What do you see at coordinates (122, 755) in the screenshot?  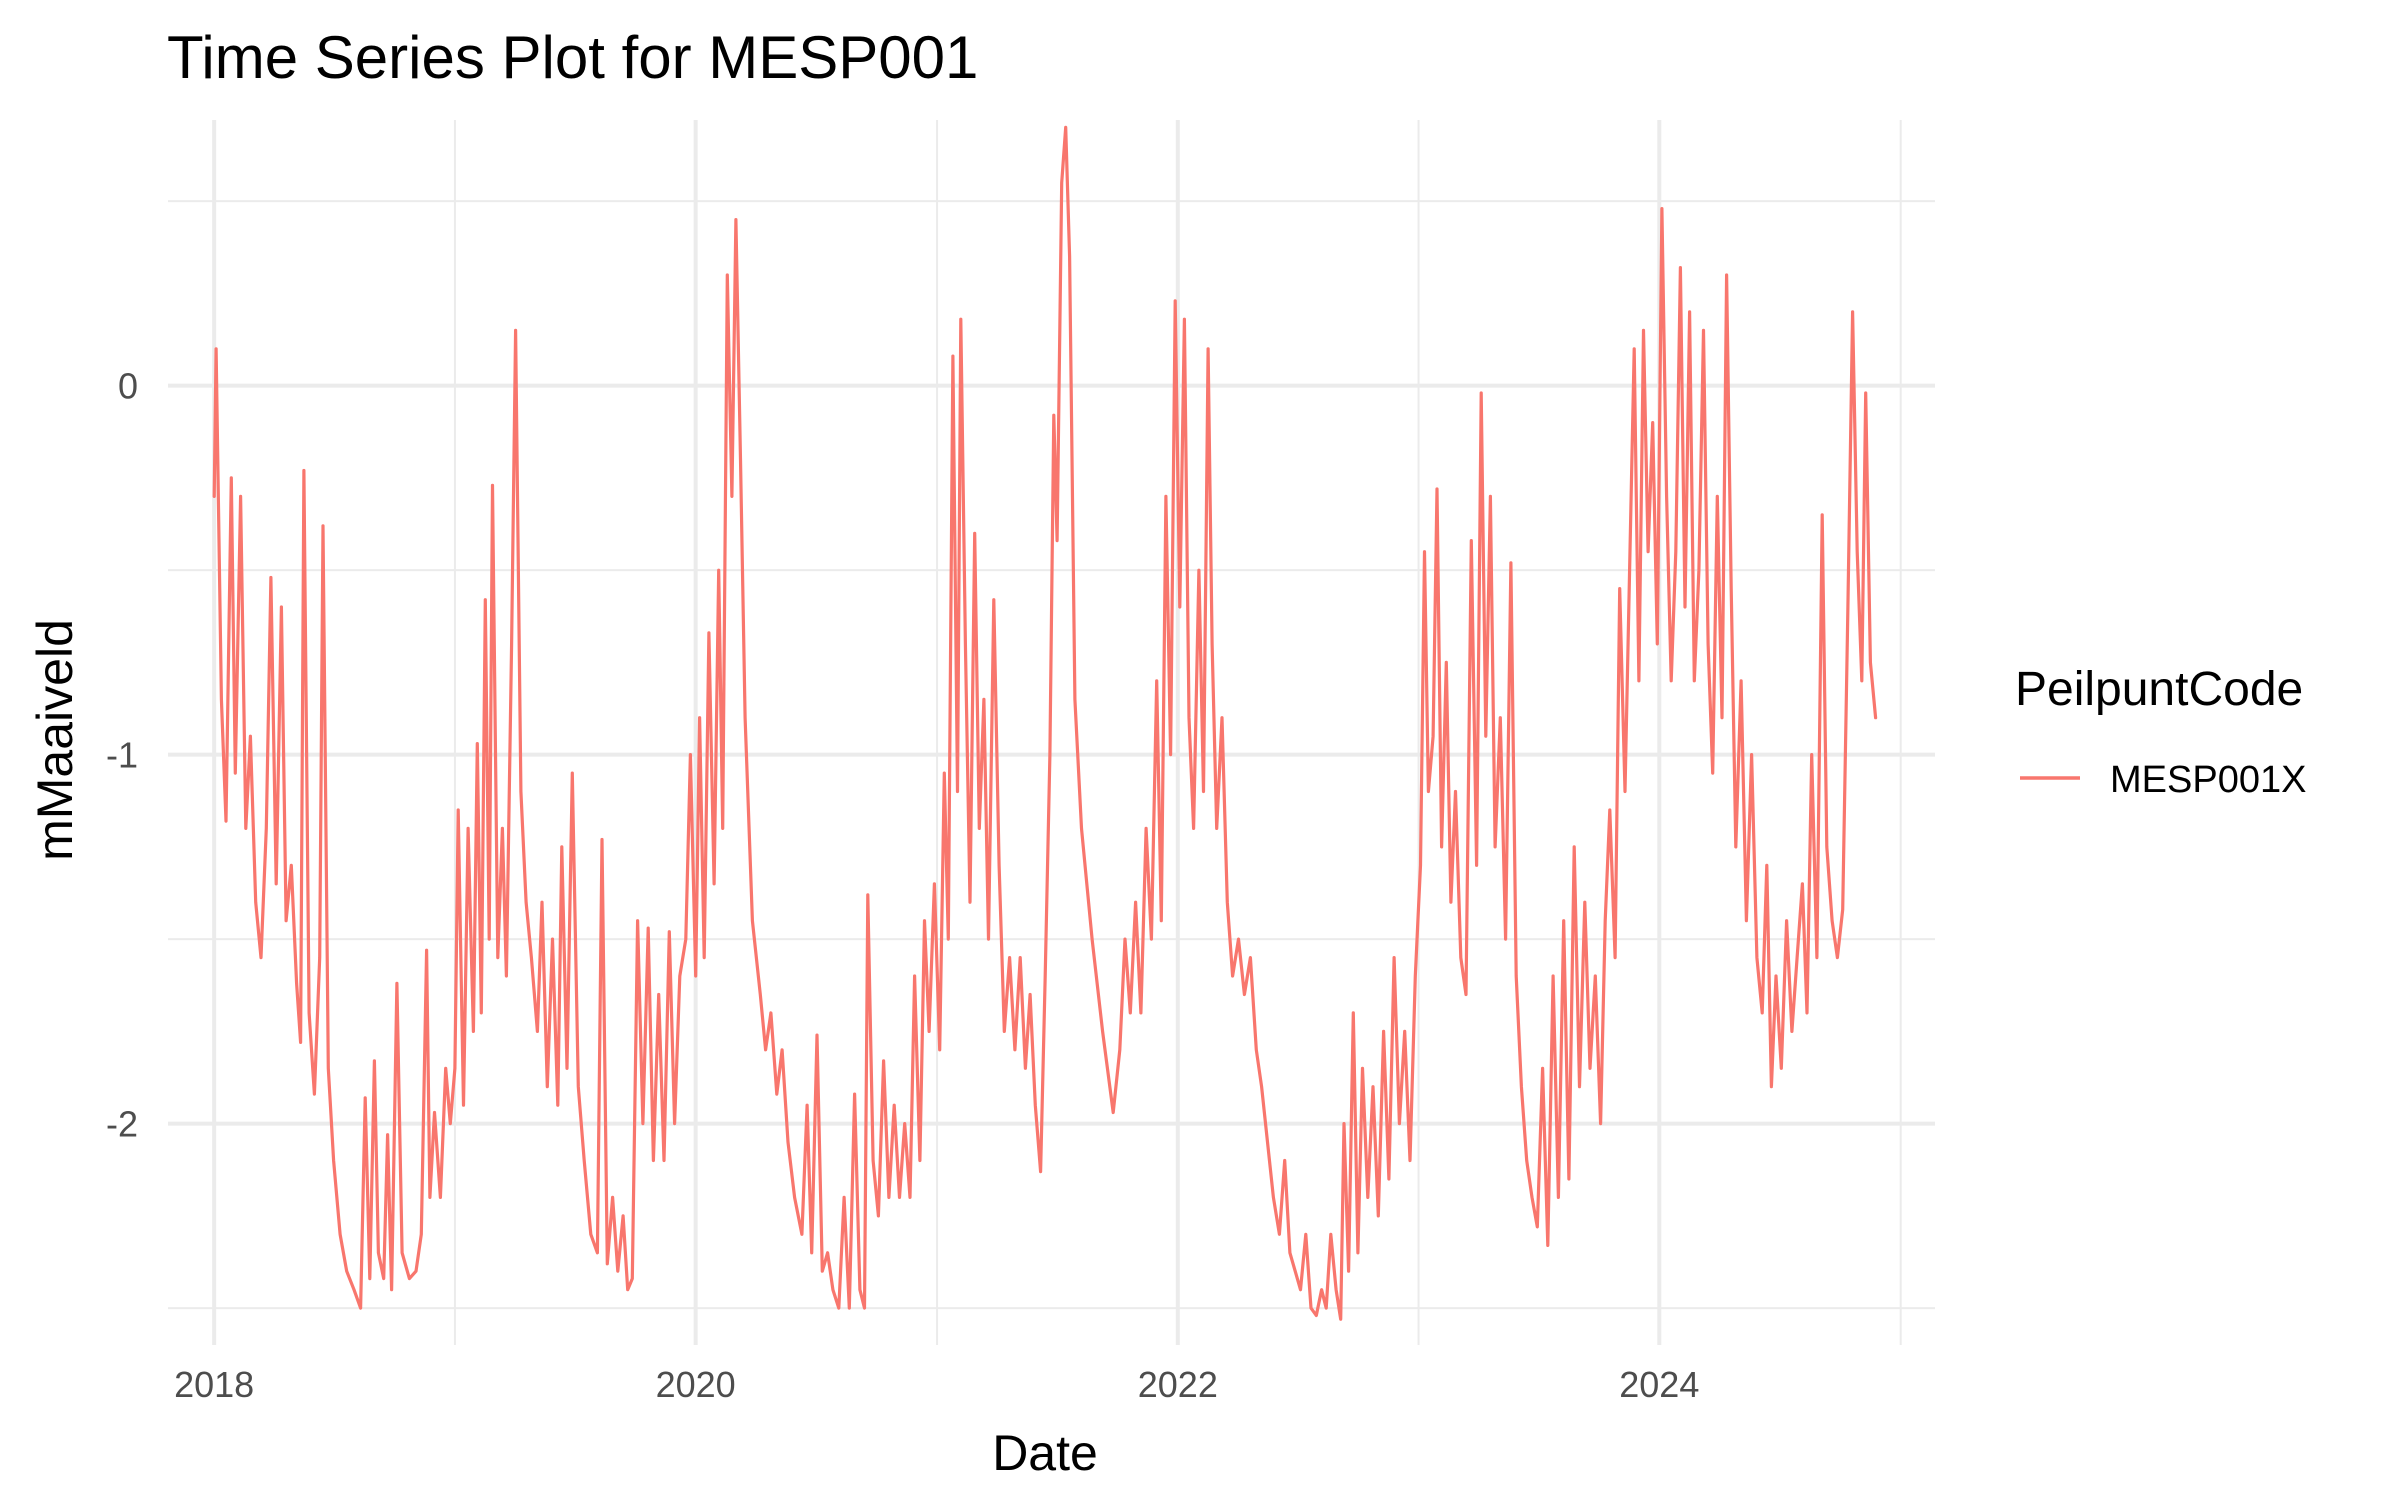 I see `y-tick-label: -1` at bounding box center [122, 755].